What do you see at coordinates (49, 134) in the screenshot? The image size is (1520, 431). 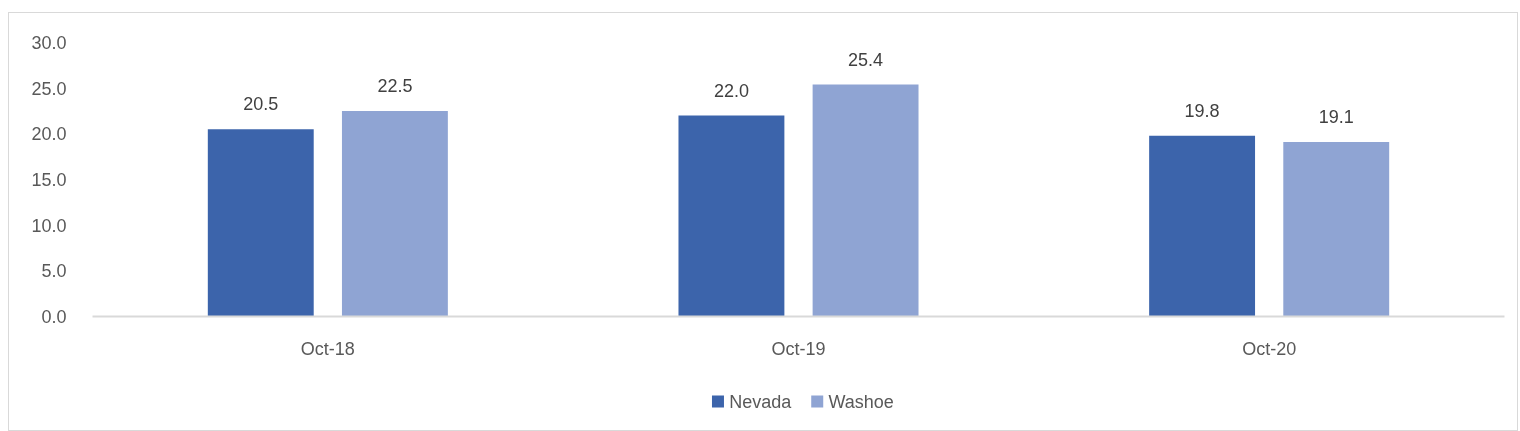 I see `y-tick-label: 20.0` at bounding box center [49, 134].